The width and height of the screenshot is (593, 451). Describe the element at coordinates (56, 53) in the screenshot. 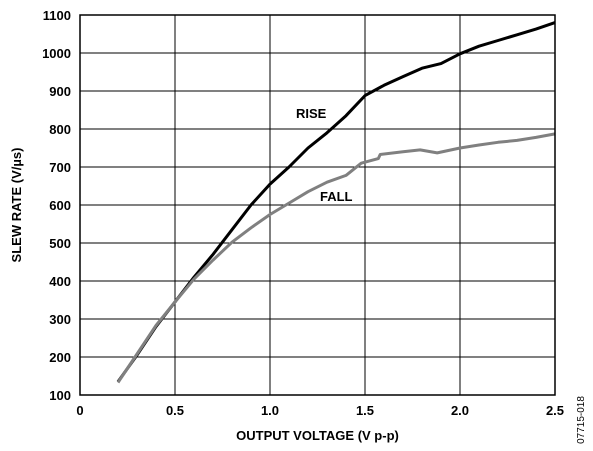

I see `y-tick-label: 1000` at that location.